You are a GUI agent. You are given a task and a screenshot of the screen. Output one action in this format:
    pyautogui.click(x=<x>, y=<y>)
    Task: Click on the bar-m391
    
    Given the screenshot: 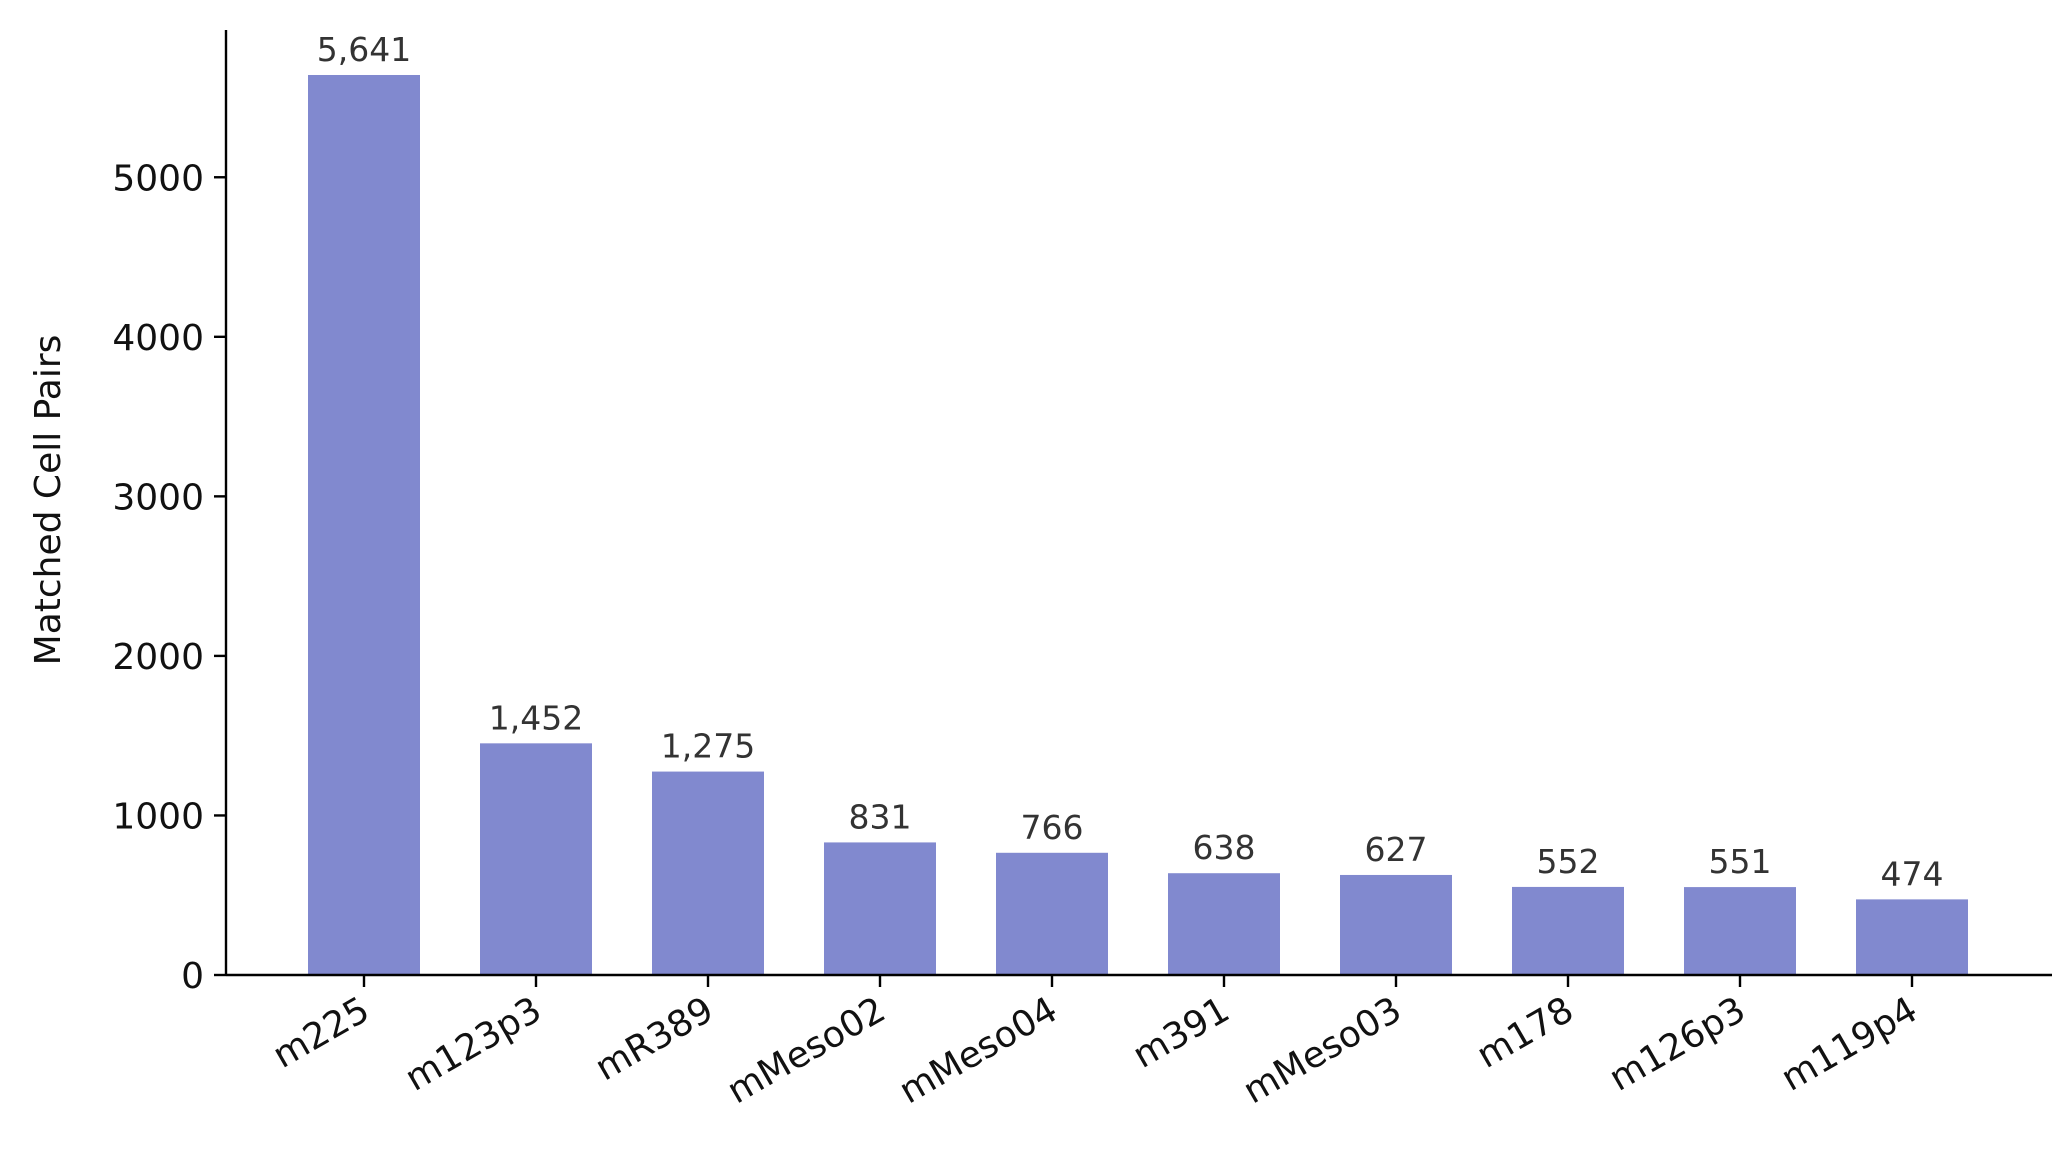 What is the action you would take?
    pyautogui.click(x=1224, y=924)
    